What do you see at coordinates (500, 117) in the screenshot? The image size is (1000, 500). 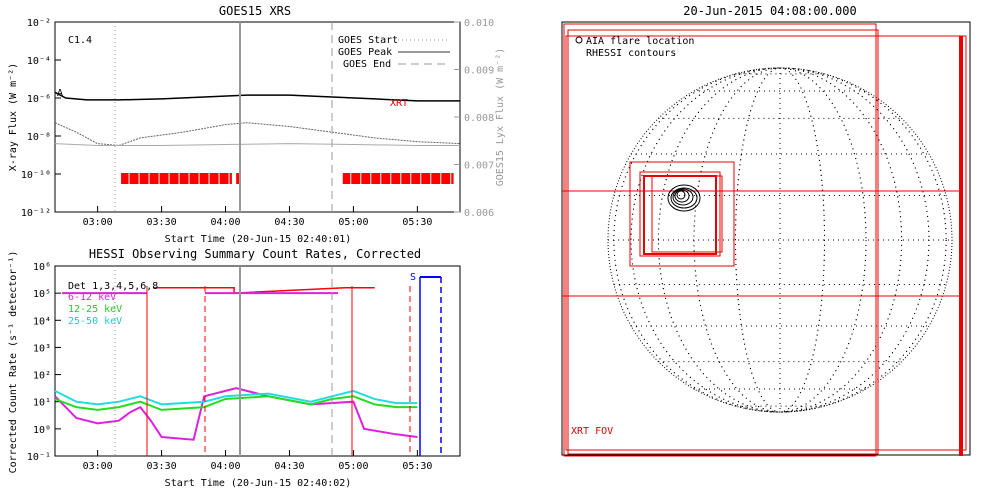 I see `goes-y2-label: GOES15 Lyx Flux (W m⁻²)` at bounding box center [500, 117].